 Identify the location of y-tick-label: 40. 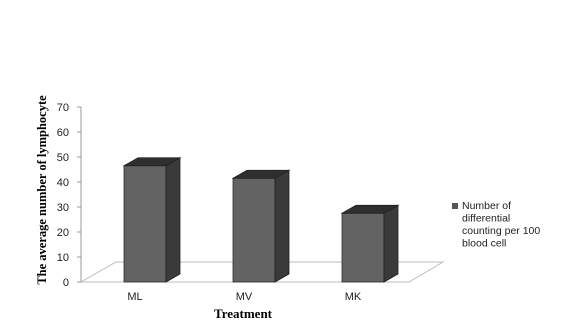
(63, 183).